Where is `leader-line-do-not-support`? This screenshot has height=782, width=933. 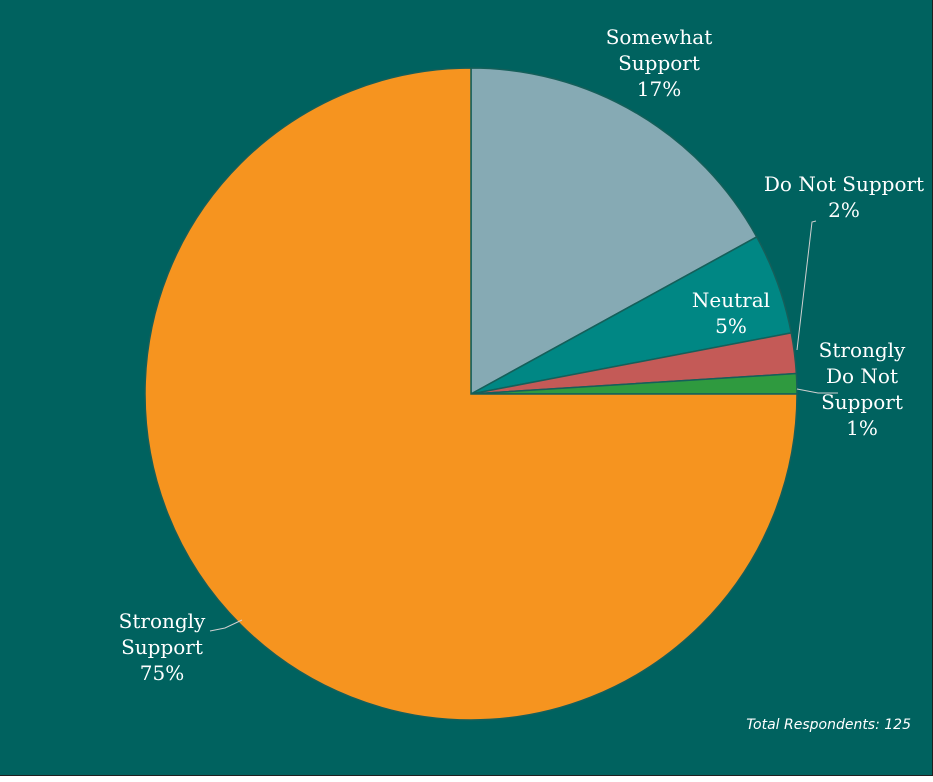 leader-line-do-not-support is located at coordinates (806, 285).